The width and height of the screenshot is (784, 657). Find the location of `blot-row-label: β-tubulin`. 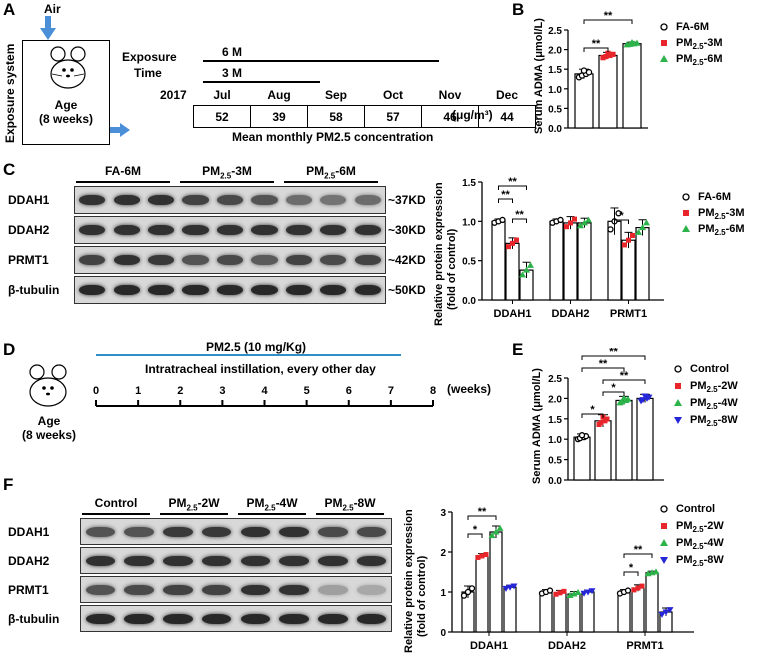

blot-row-label: β-tubulin is located at coordinates (34, 618).